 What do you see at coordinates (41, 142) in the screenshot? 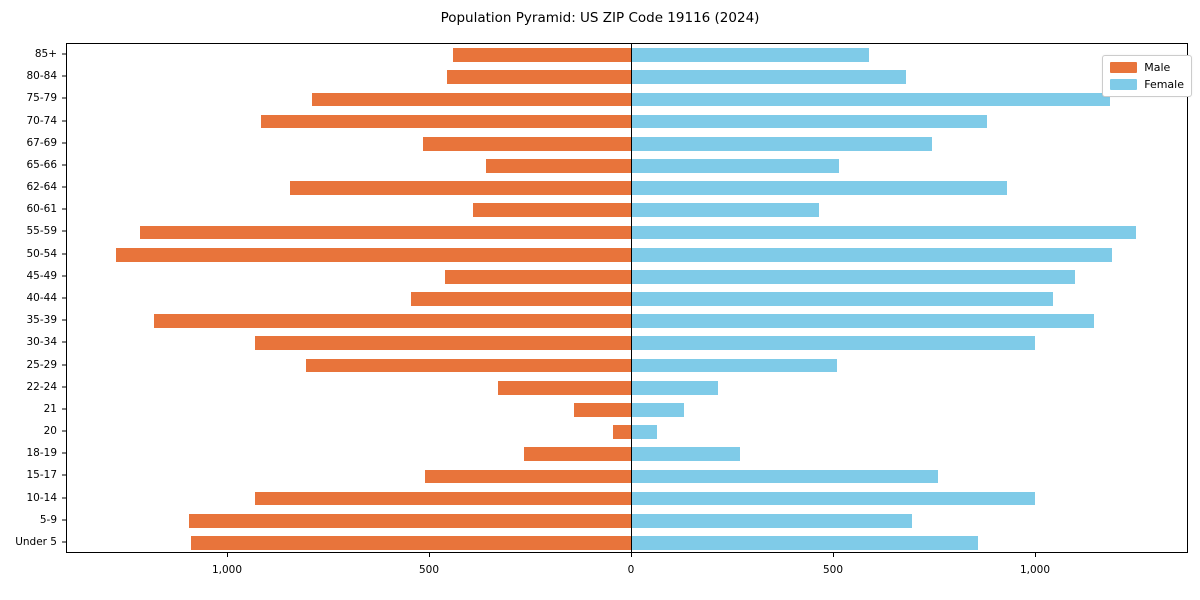
I see `y-axis-label: 67-69` at bounding box center [41, 142].